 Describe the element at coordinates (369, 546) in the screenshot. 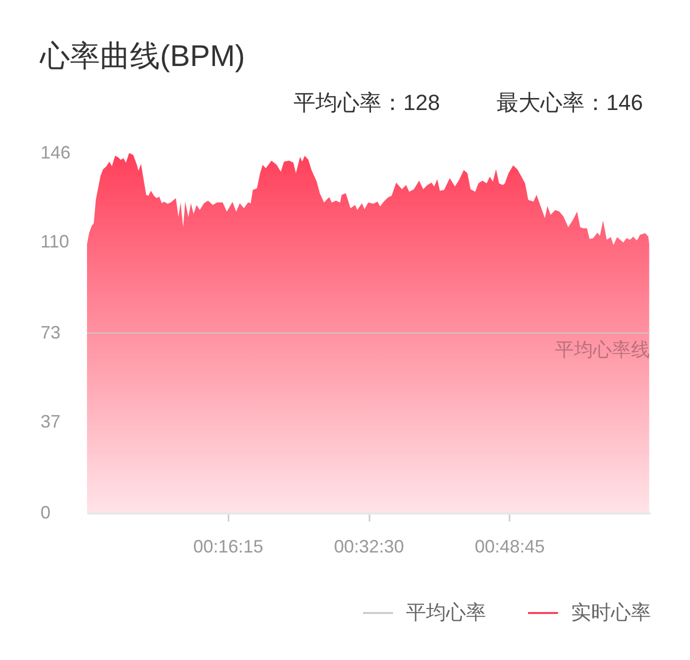

I see `x-tick-label: 00:32:30` at that location.